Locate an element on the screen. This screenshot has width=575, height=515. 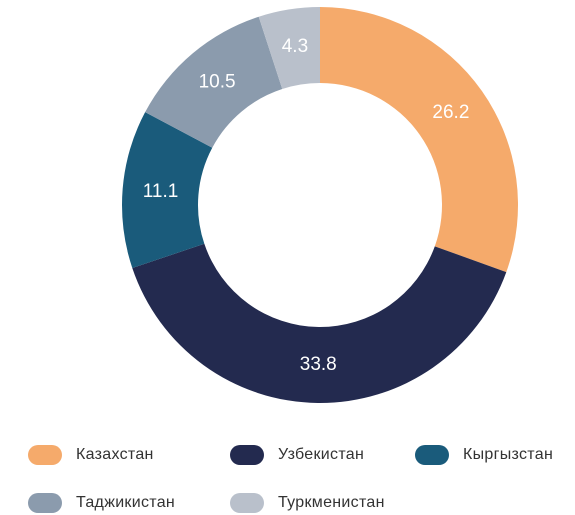
legend-label: Кыргызстан is located at coordinates (508, 454).